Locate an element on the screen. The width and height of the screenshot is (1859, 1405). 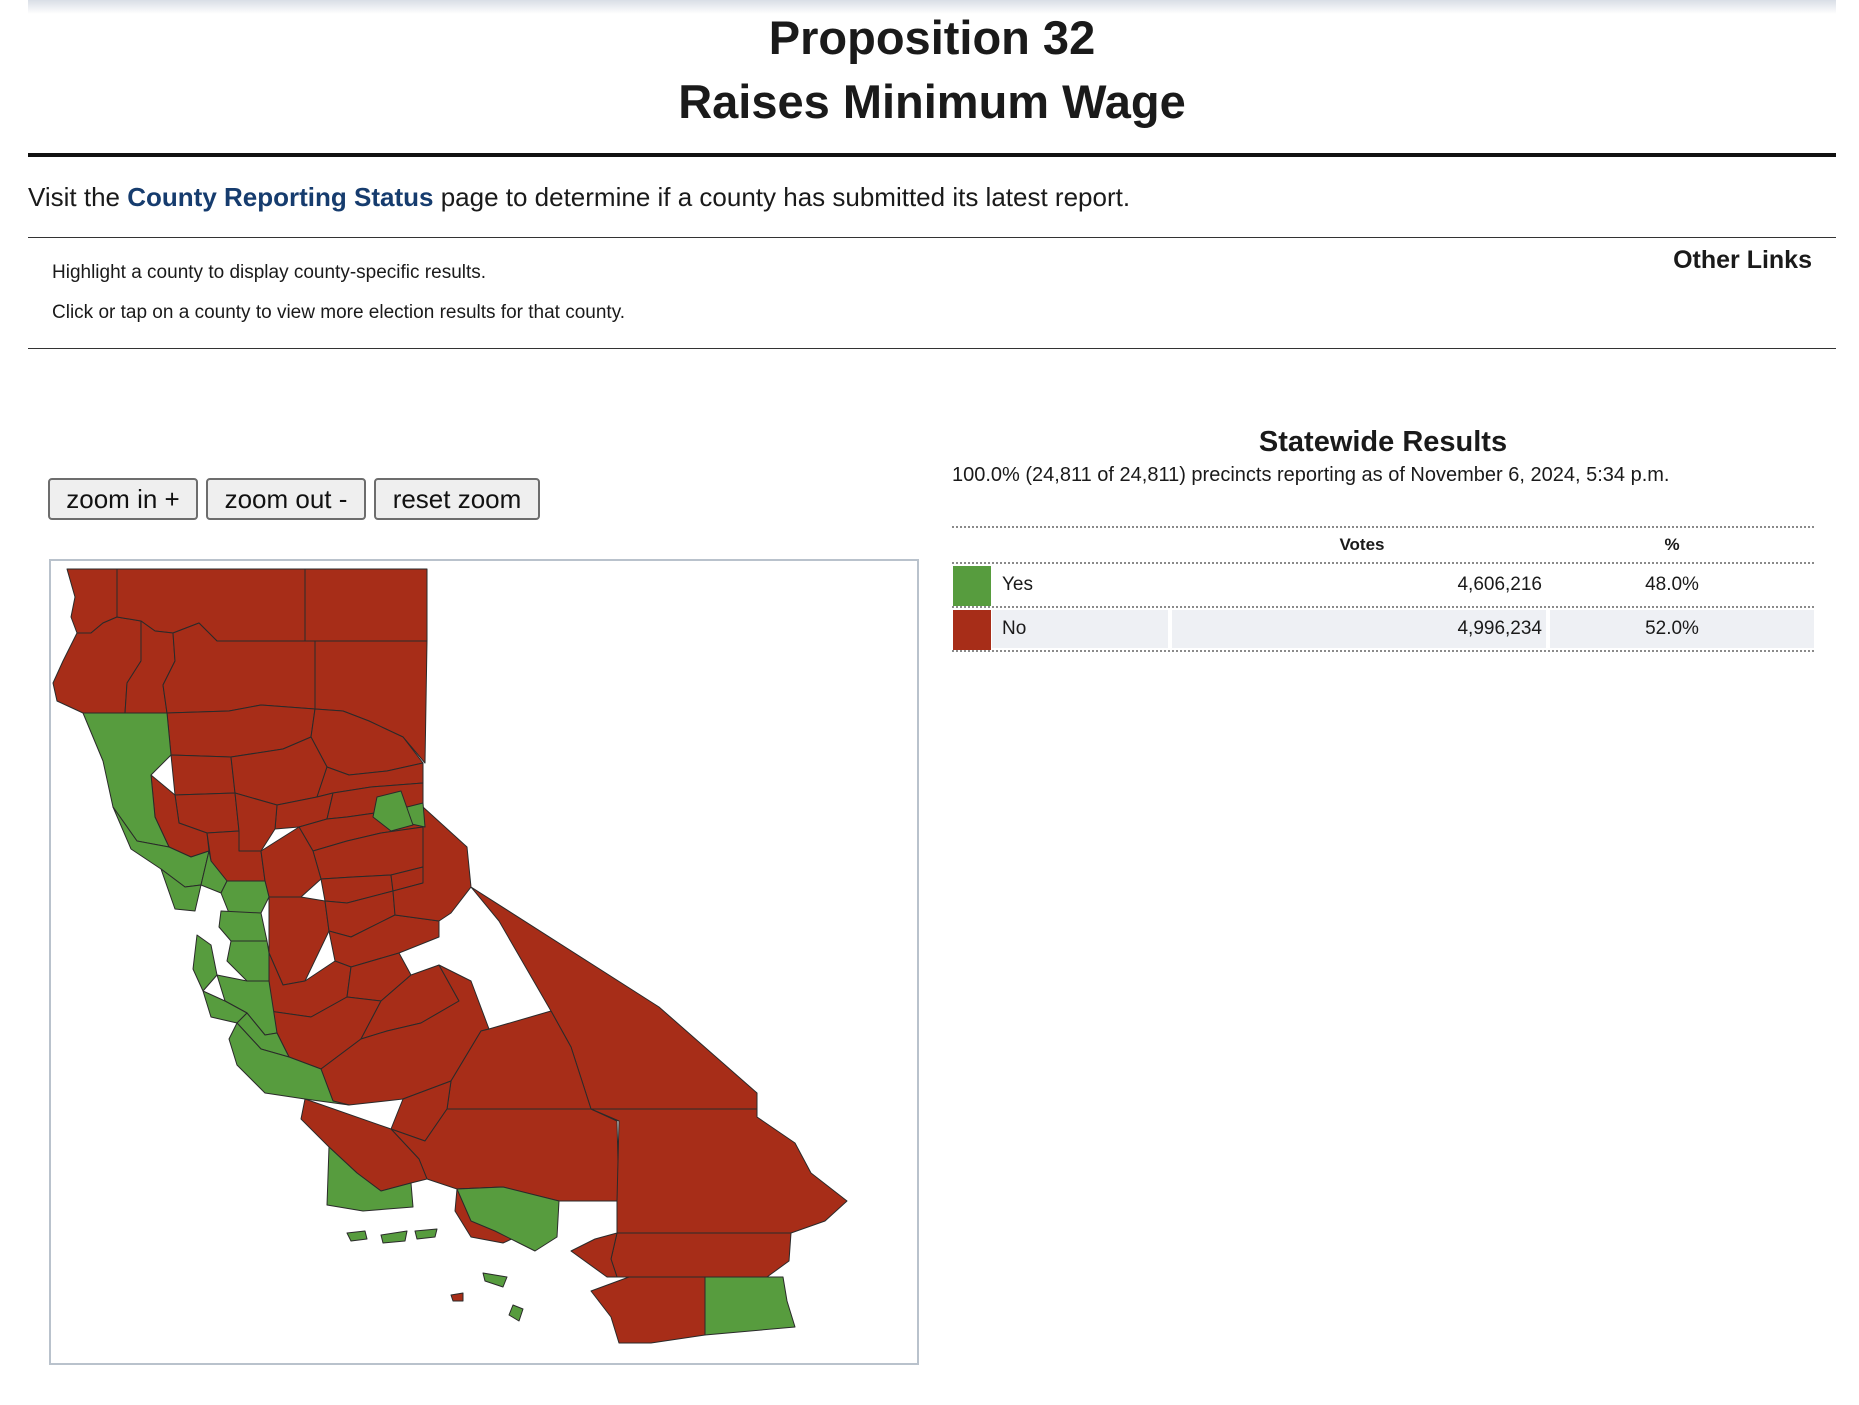
result-percent: 48.0% is located at coordinates (1672, 584).